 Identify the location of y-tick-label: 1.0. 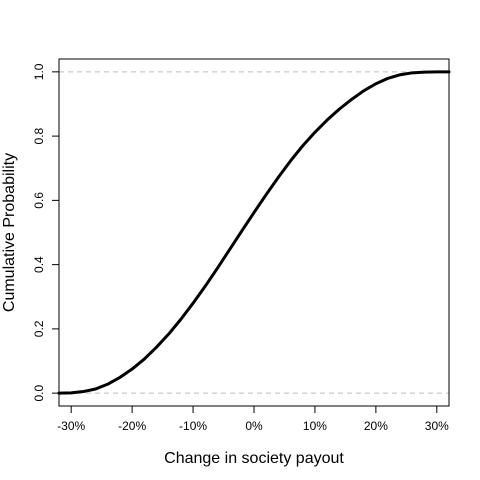
(39, 71).